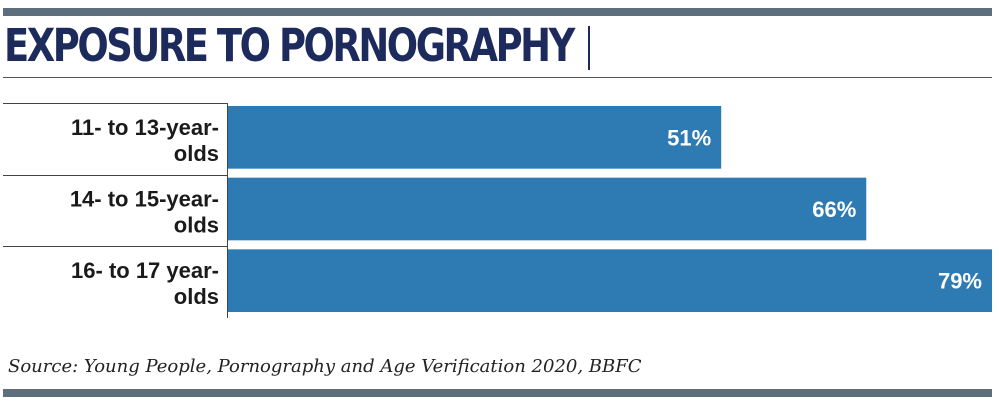  I want to click on category-label: 14- to 15-year-olds, so click(144, 212).